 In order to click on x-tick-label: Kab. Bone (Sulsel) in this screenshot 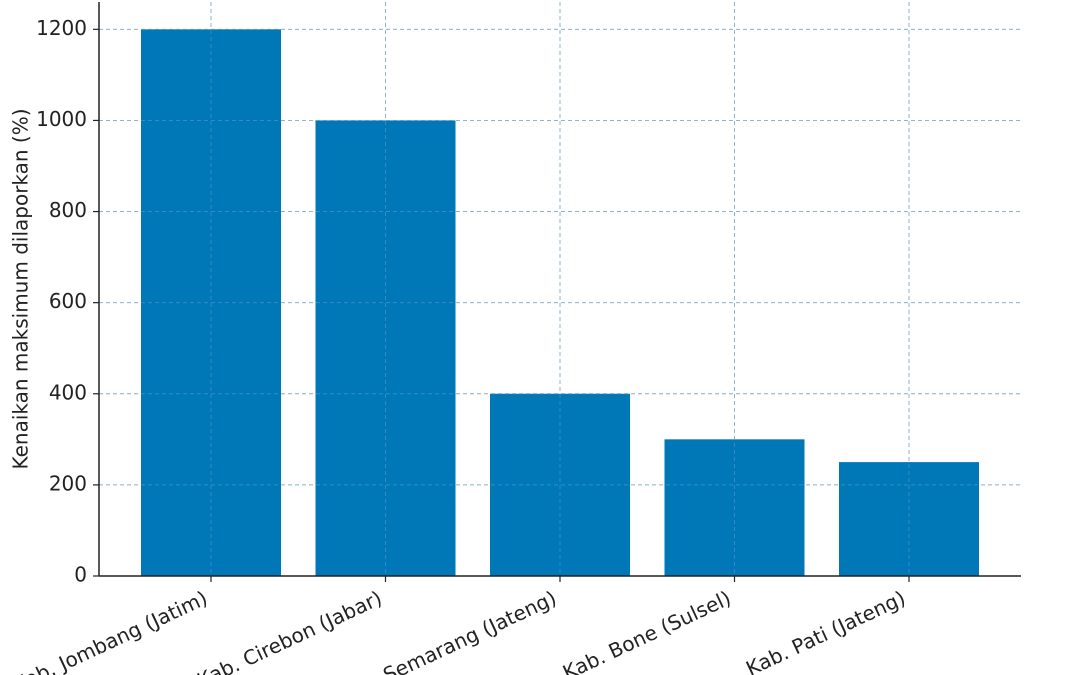, I will do `click(647, 630)`.